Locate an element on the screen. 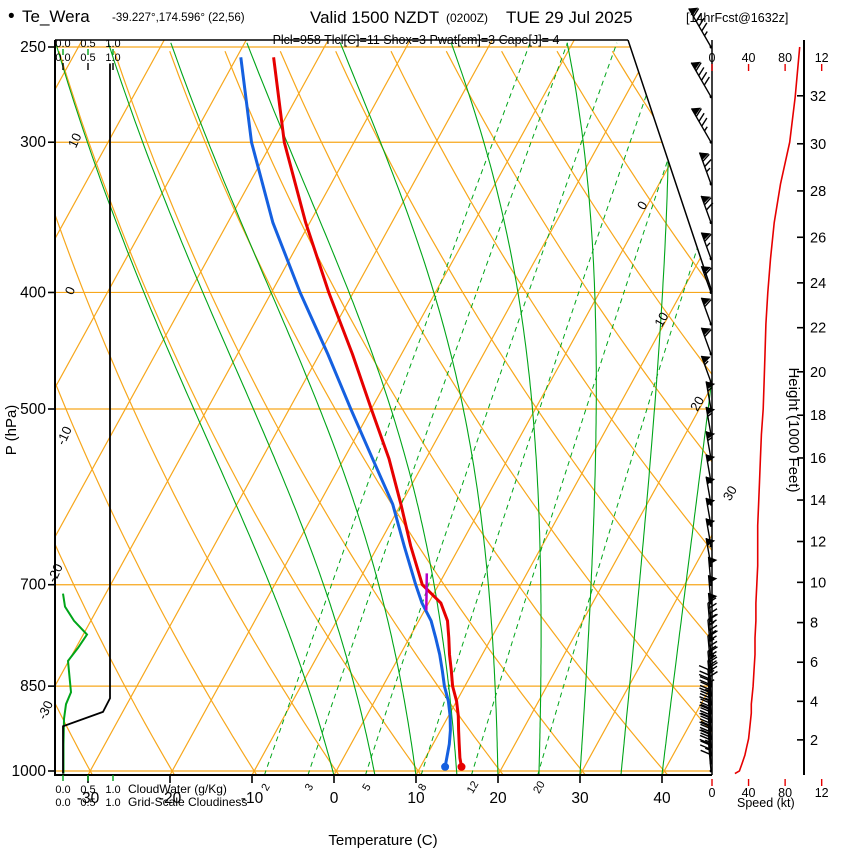  speed-tick-label-top: 40 is located at coordinates (749, 58).